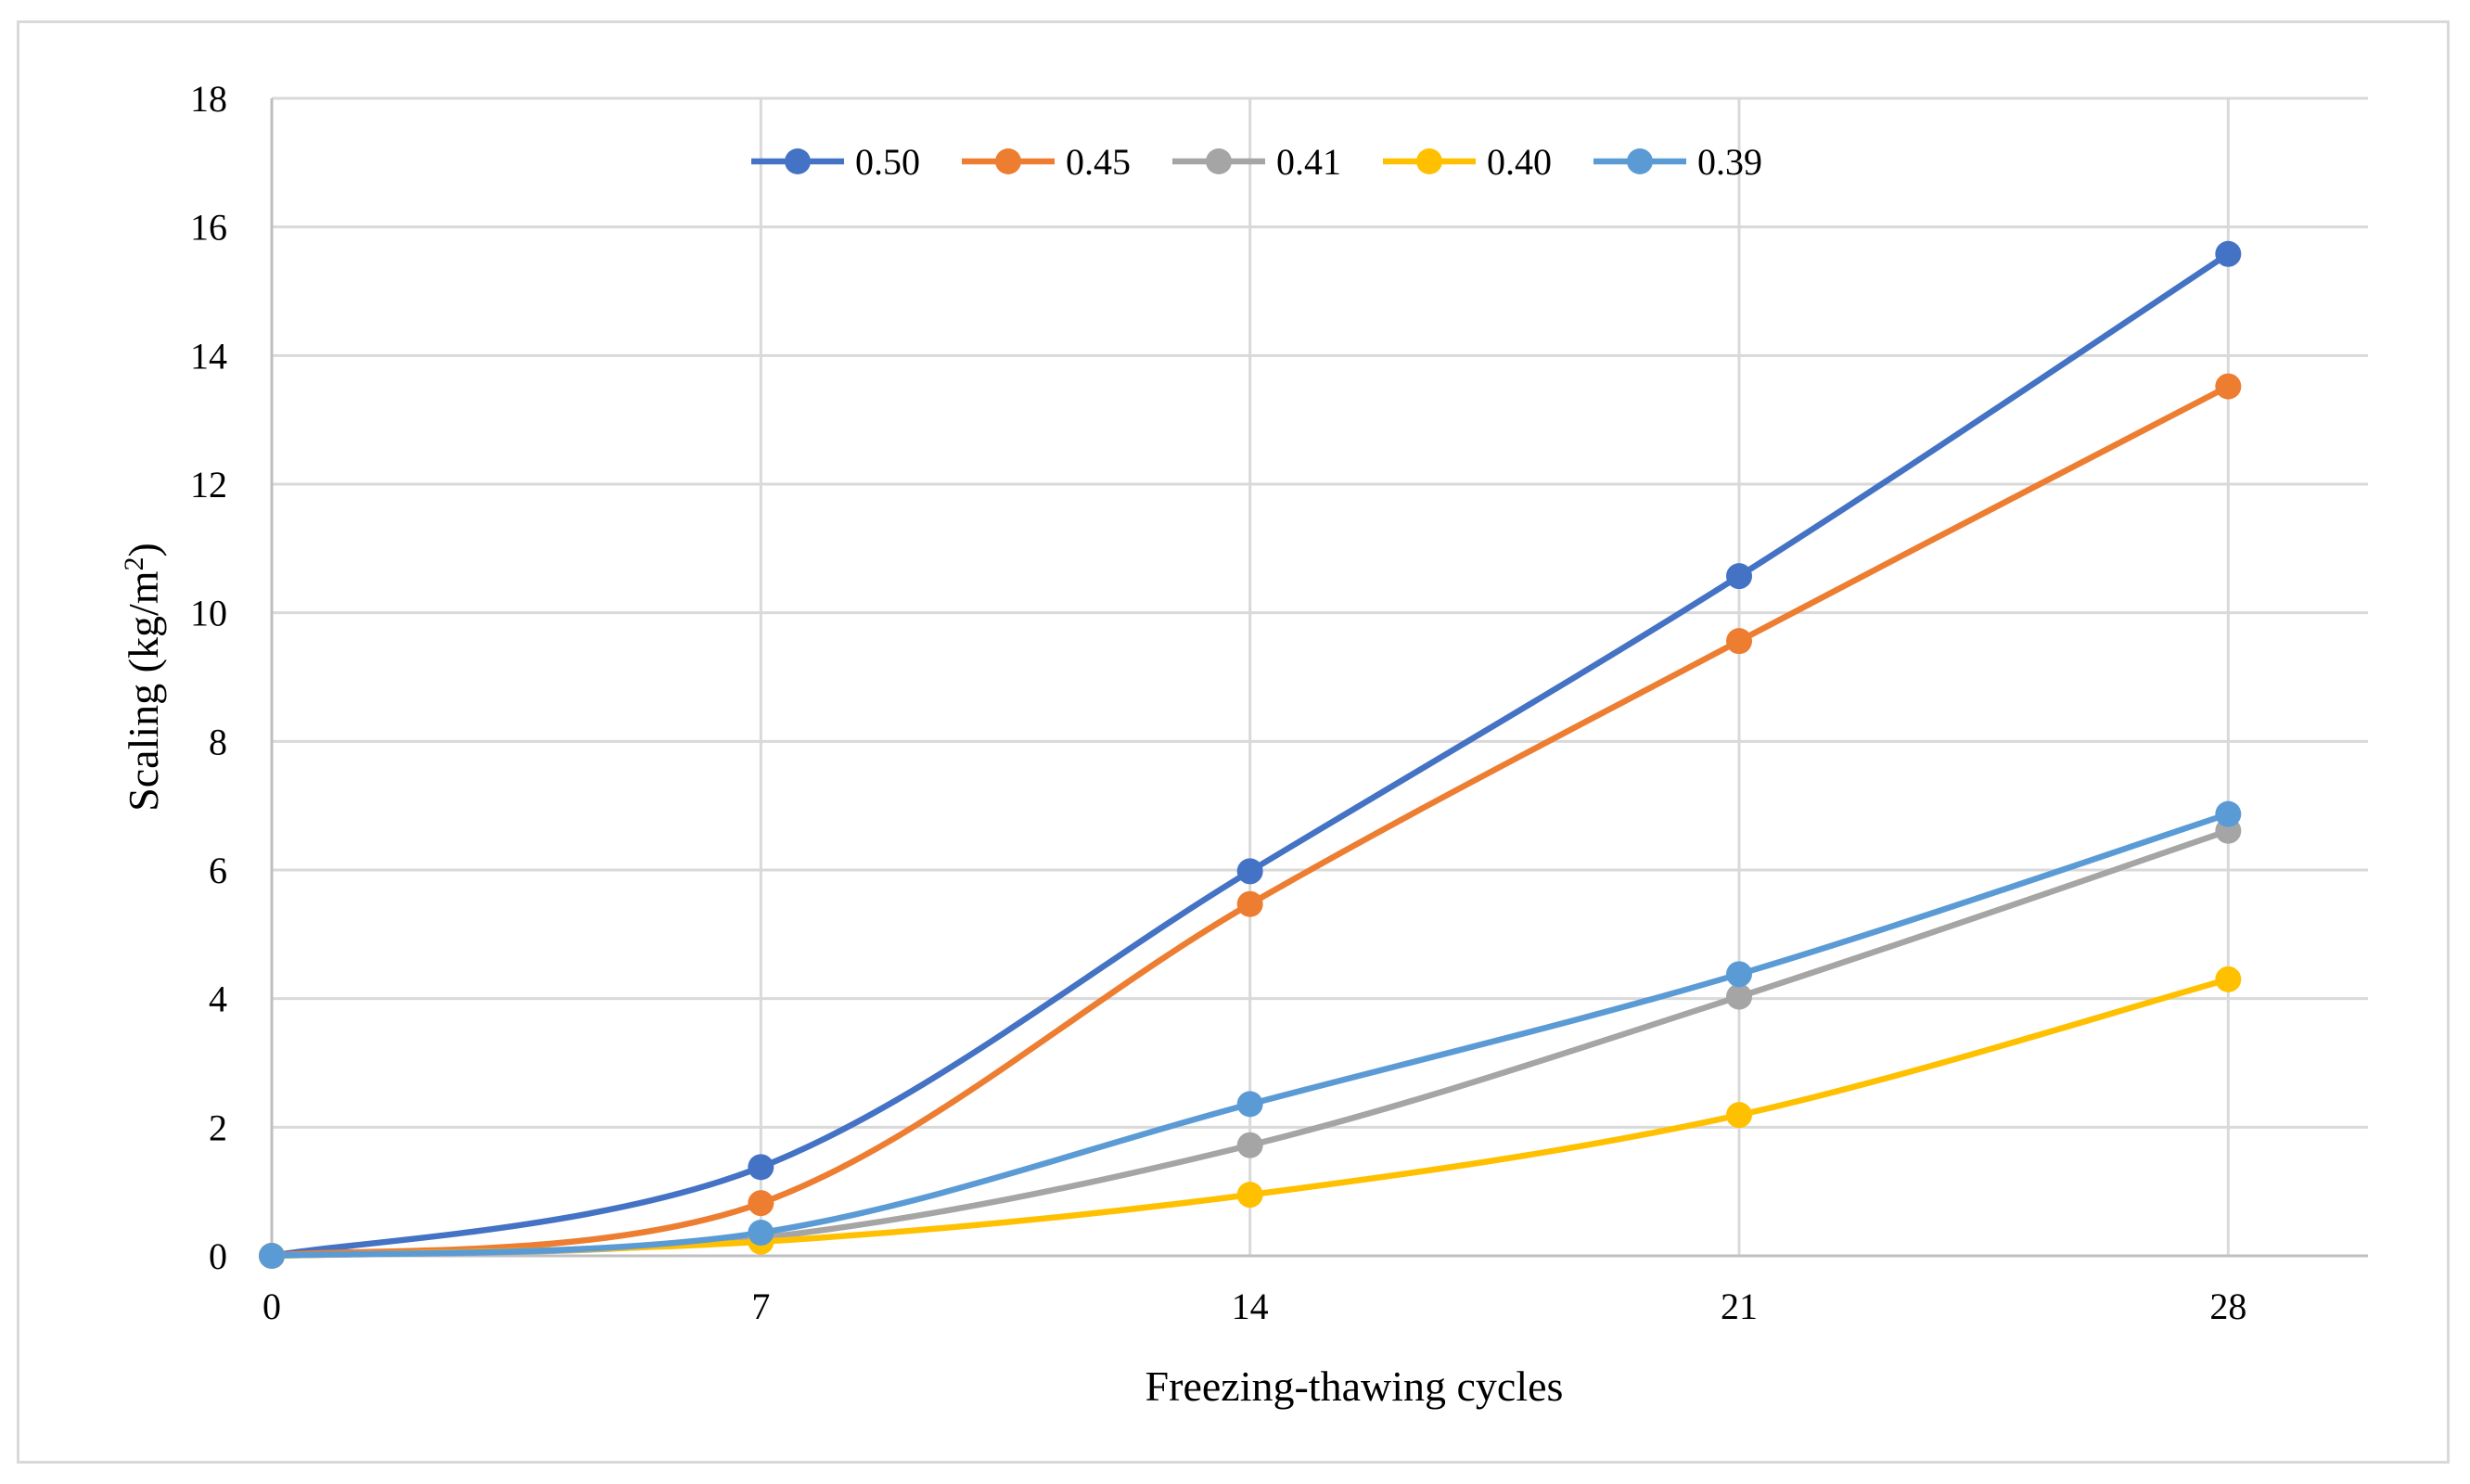  Describe the element at coordinates (1739, 576) in the screenshot. I see `data-point-0-50-x21` at that location.